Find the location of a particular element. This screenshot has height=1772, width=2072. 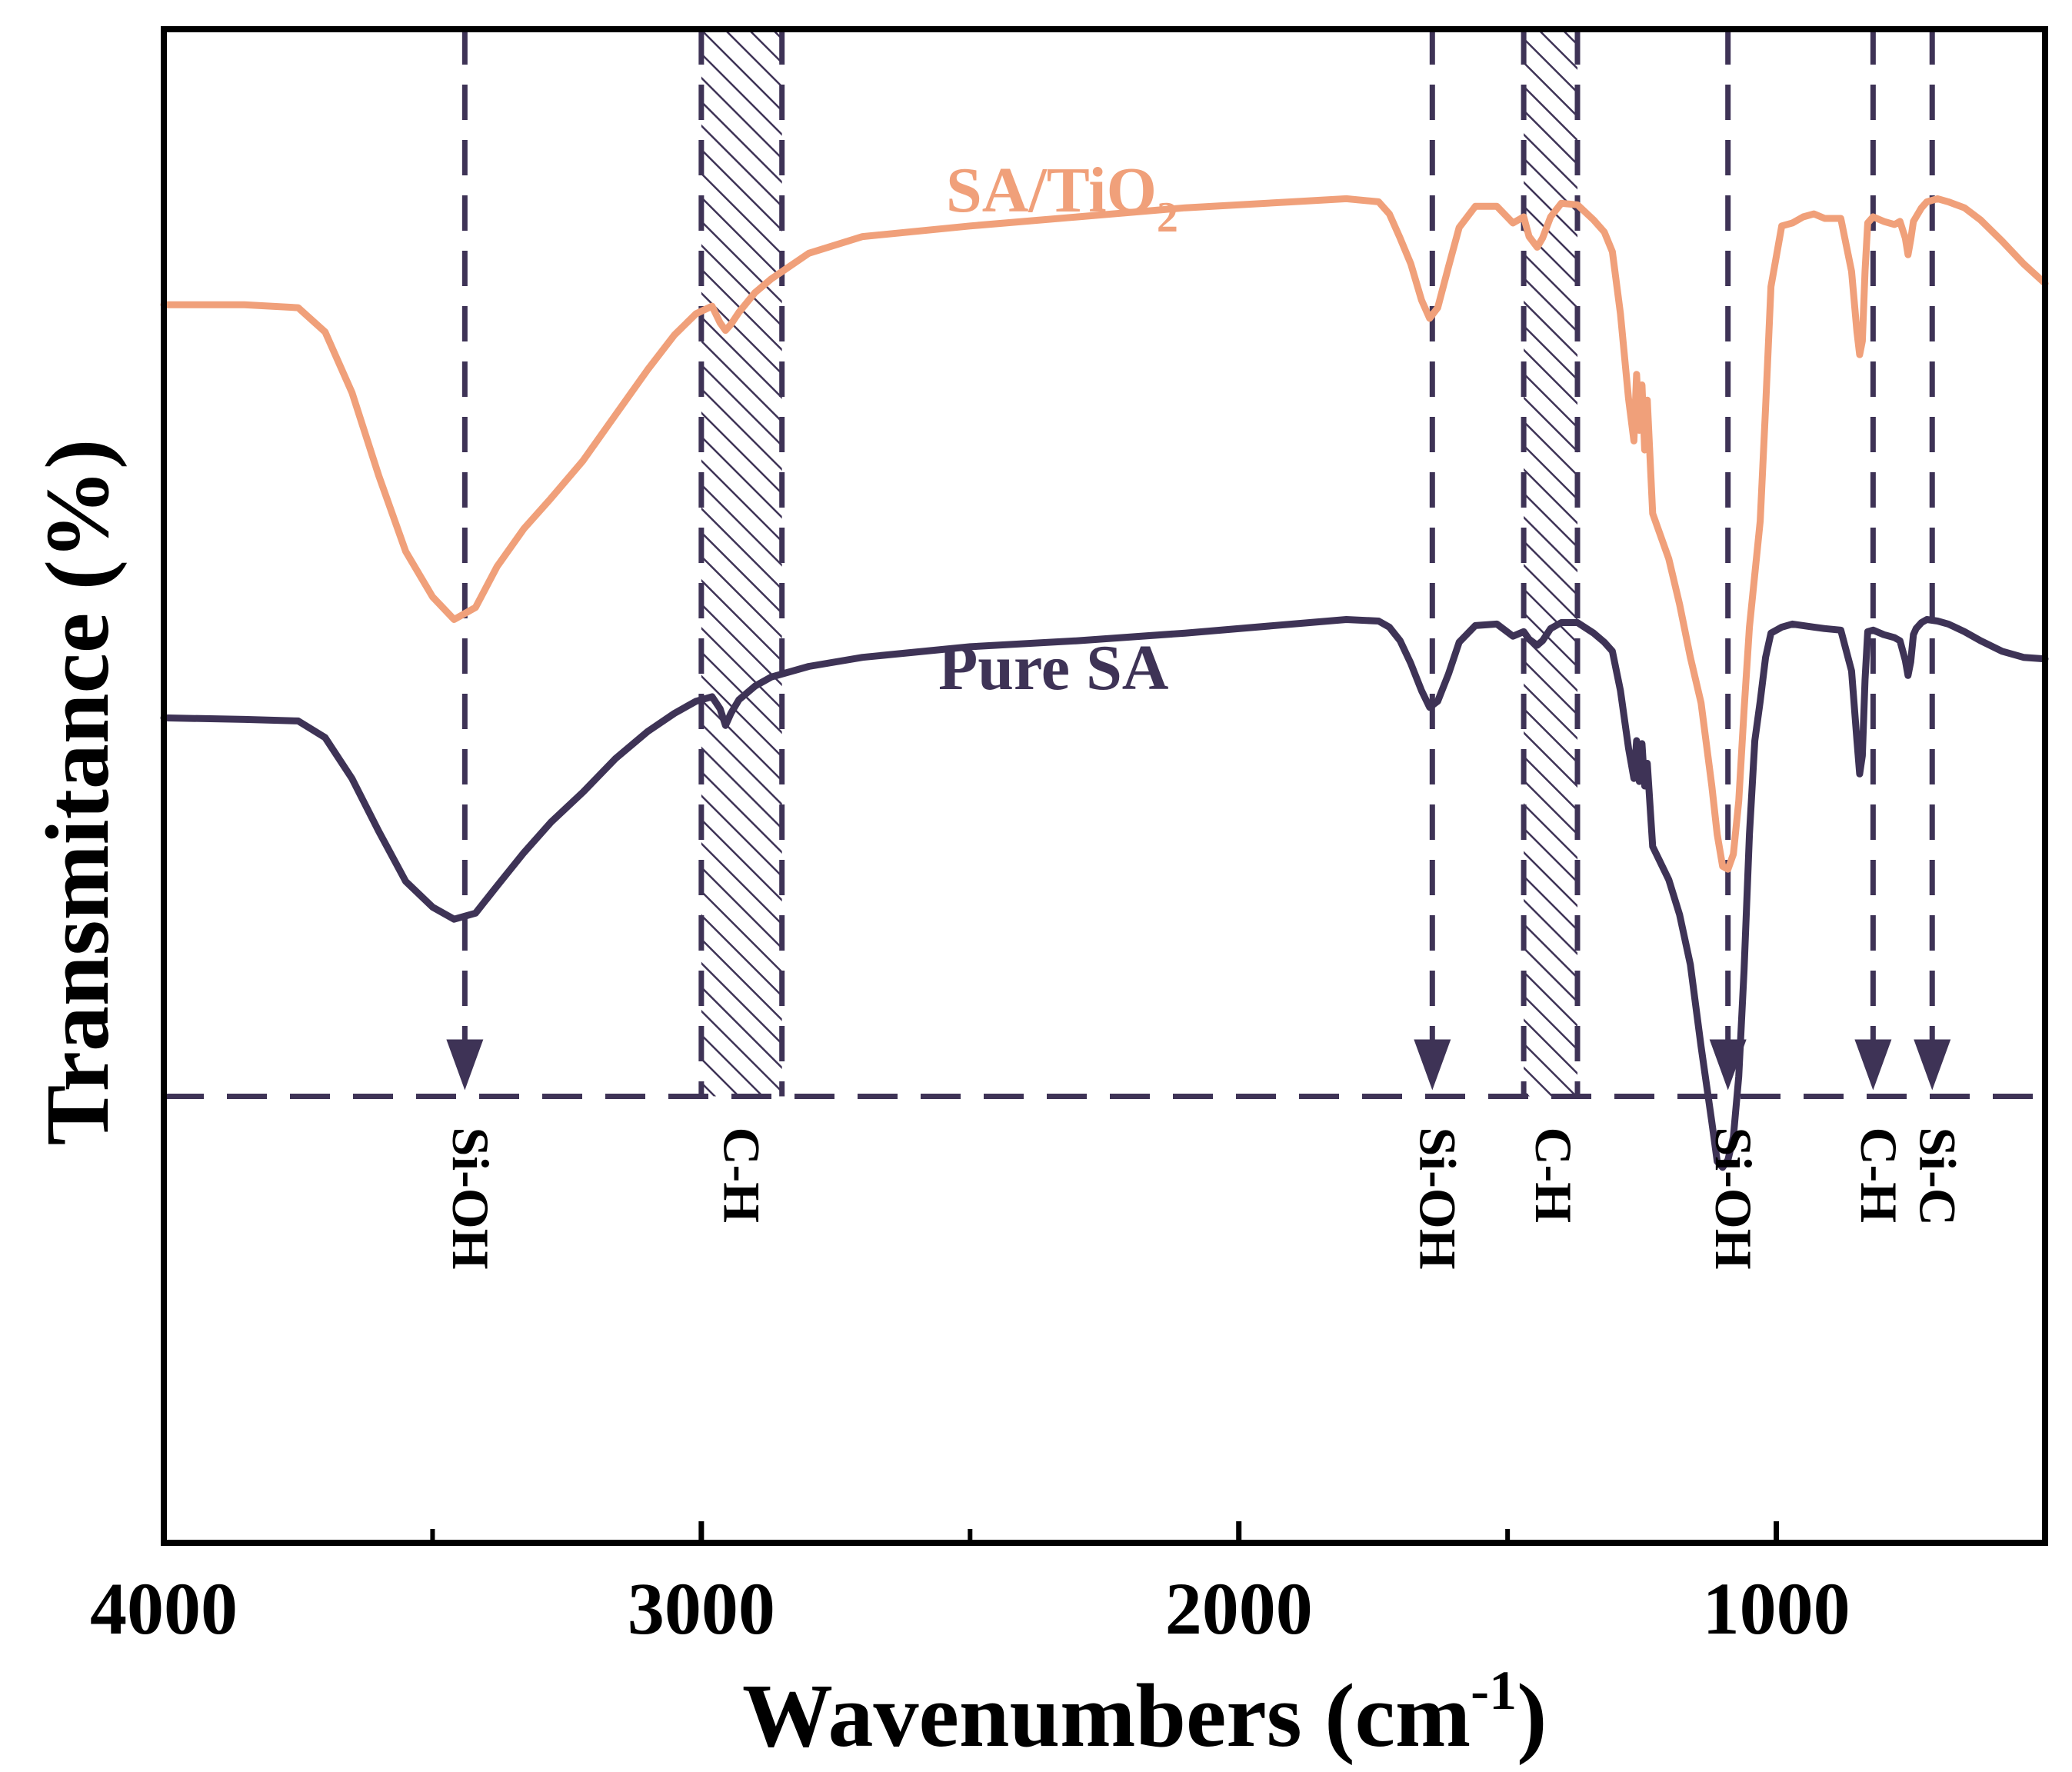

band-label-1: C-H is located at coordinates (1553, 1175).